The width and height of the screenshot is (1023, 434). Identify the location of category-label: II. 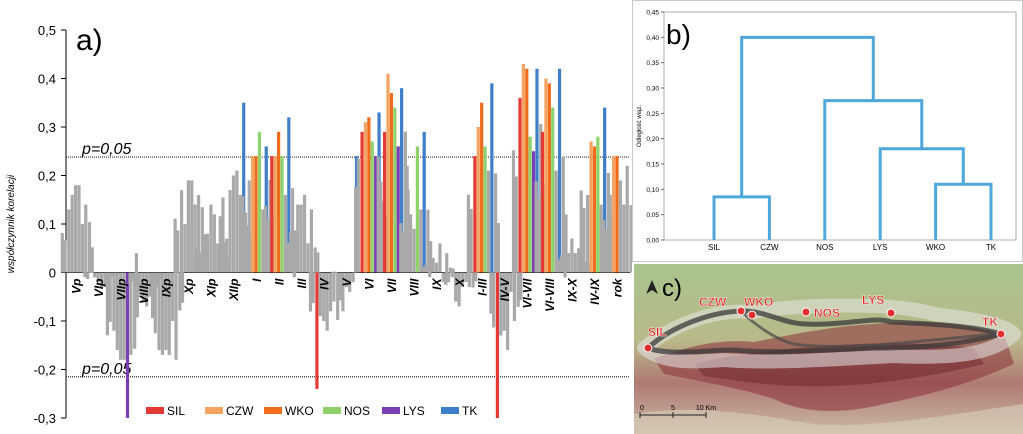
(279, 281).